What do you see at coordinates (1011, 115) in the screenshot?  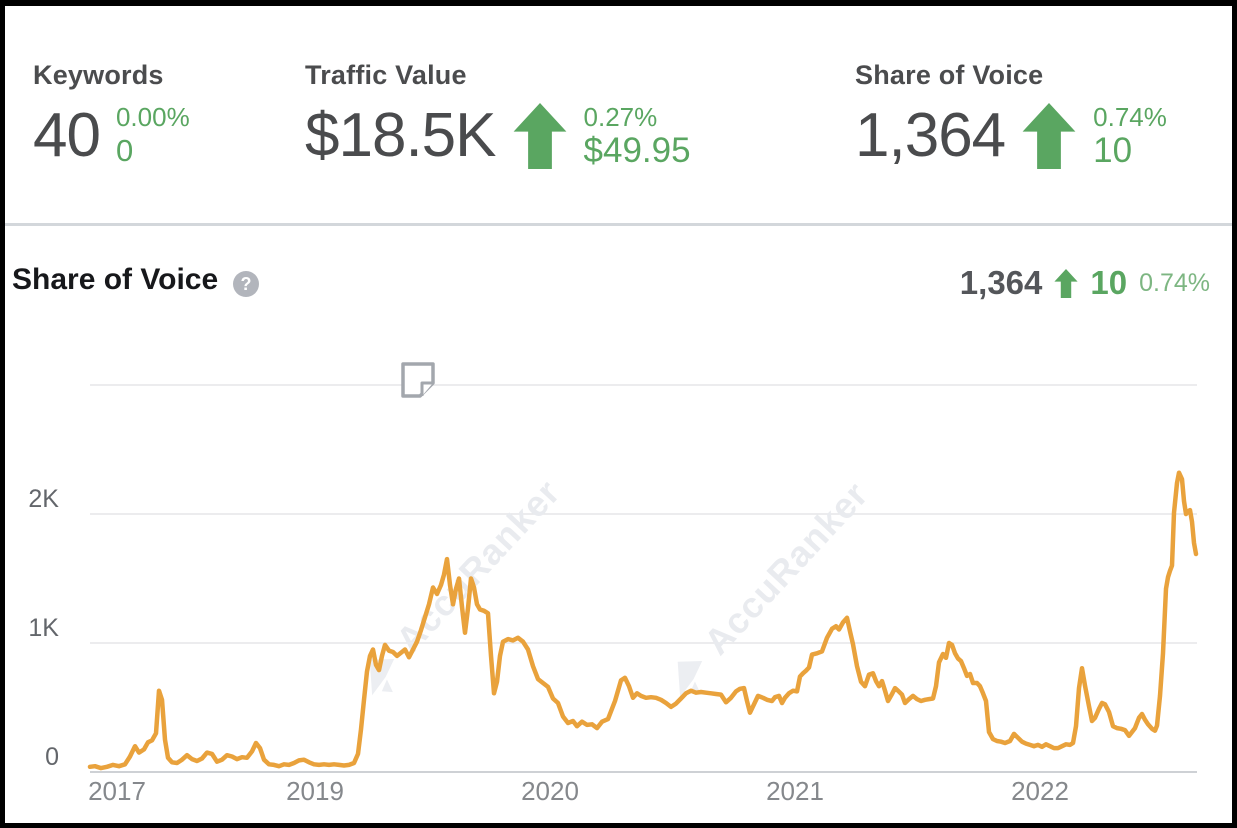 I see `stat-share-of-voice: Share of Voice 1,364 0.74% 10` at bounding box center [1011, 115].